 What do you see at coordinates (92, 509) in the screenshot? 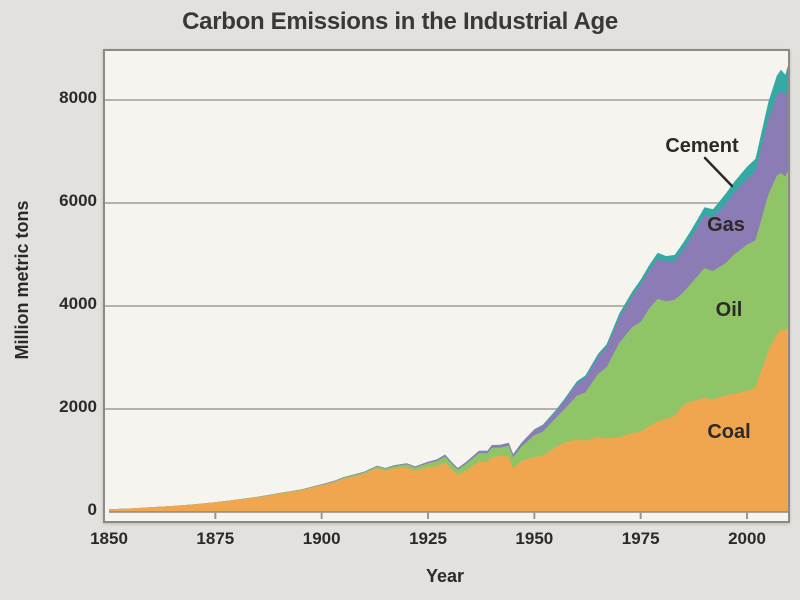
I see `y-tick-label: 0` at bounding box center [92, 509].